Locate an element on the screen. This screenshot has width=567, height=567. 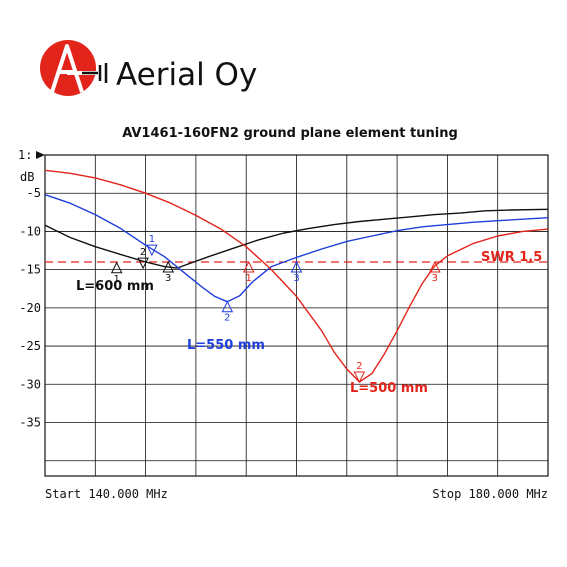
brand-logo: Aerial Oy is located at coordinates (148, 68).